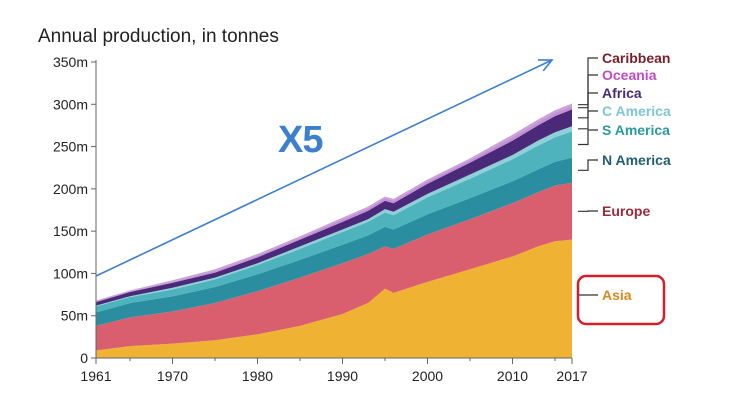 The height and width of the screenshot is (411, 741). I want to click on legend-oceania: Oceania, so click(629, 75).